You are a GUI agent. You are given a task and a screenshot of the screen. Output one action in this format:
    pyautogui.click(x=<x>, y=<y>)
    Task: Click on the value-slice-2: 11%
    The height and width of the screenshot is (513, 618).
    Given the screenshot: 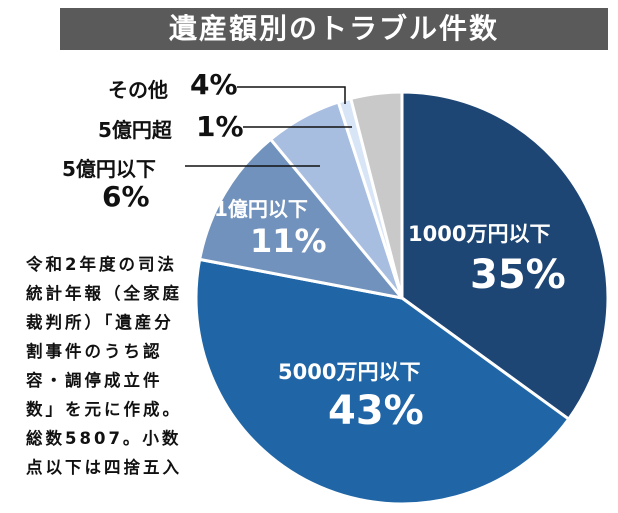 What is the action you would take?
    pyautogui.click(x=288, y=241)
    